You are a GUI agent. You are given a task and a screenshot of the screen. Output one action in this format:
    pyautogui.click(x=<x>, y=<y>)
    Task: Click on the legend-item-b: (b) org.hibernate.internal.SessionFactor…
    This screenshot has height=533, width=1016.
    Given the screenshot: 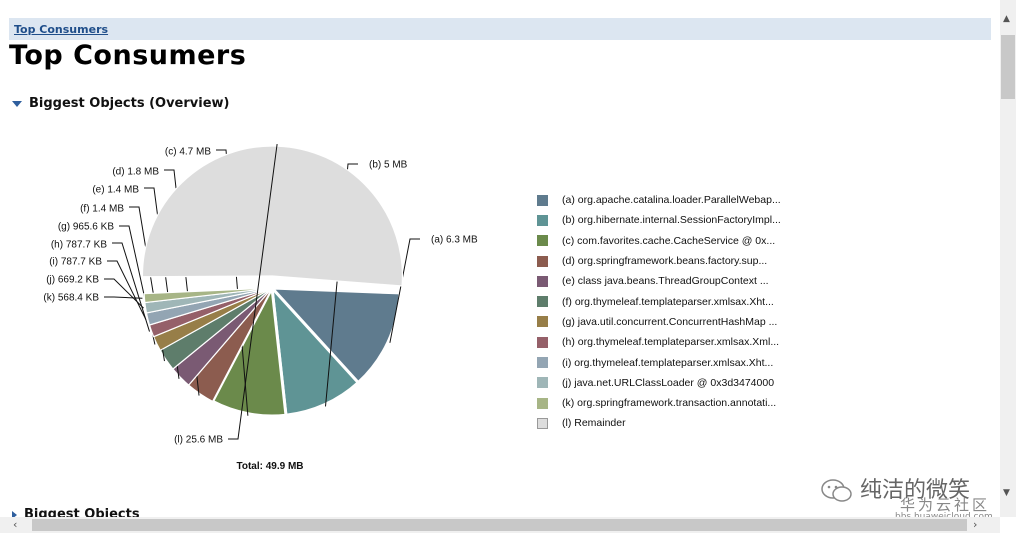 What is the action you would take?
    pyautogui.click(x=659, y=220)
    